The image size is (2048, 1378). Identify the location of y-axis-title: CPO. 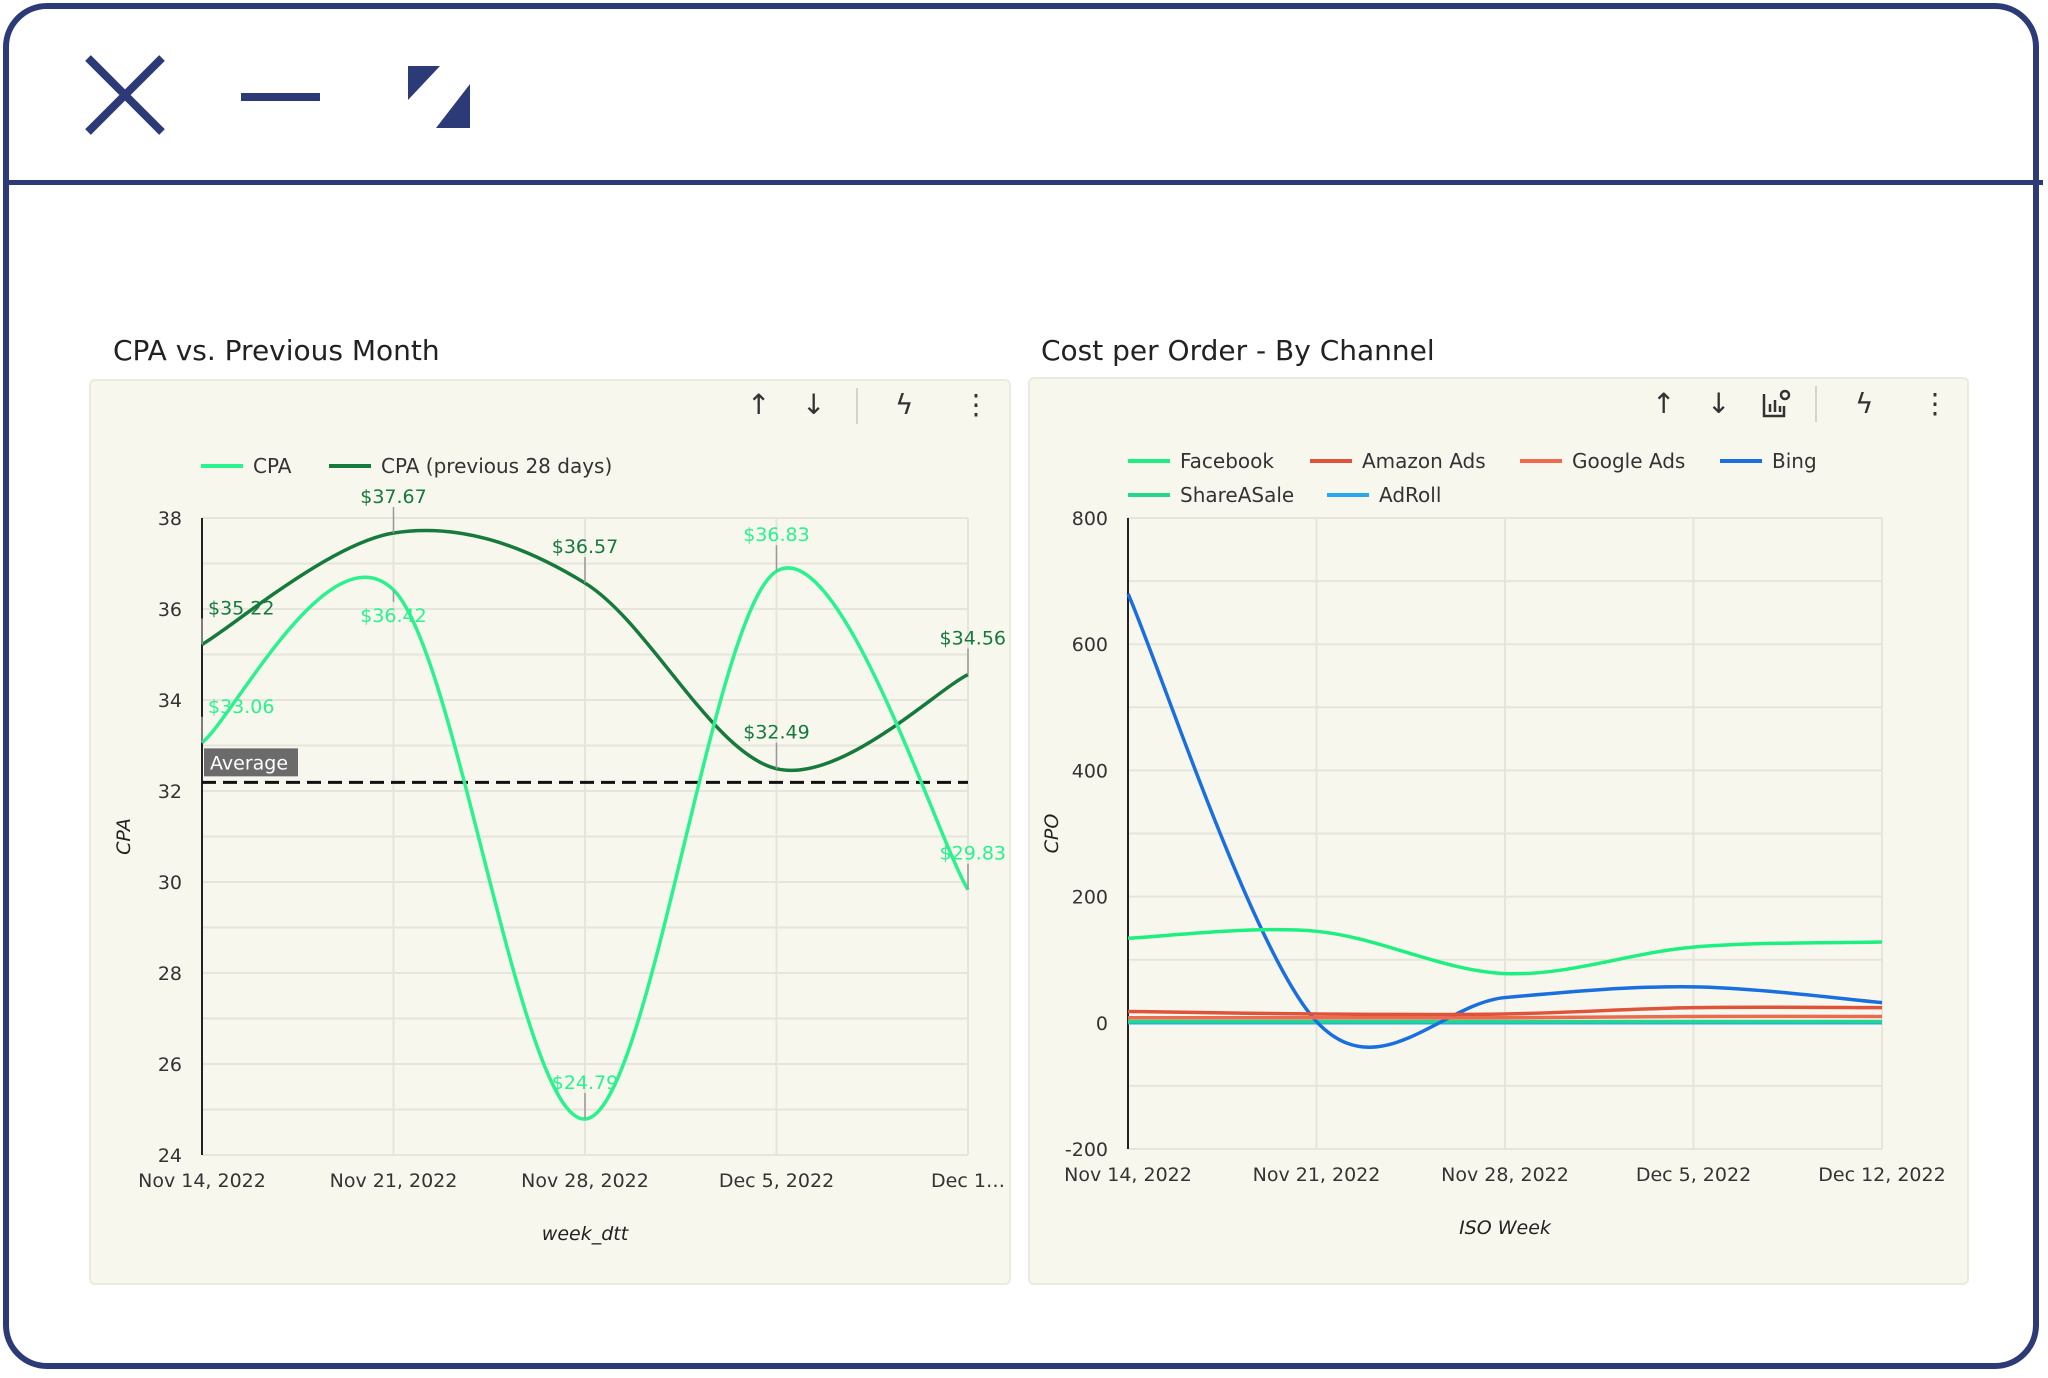
(1052, 834).